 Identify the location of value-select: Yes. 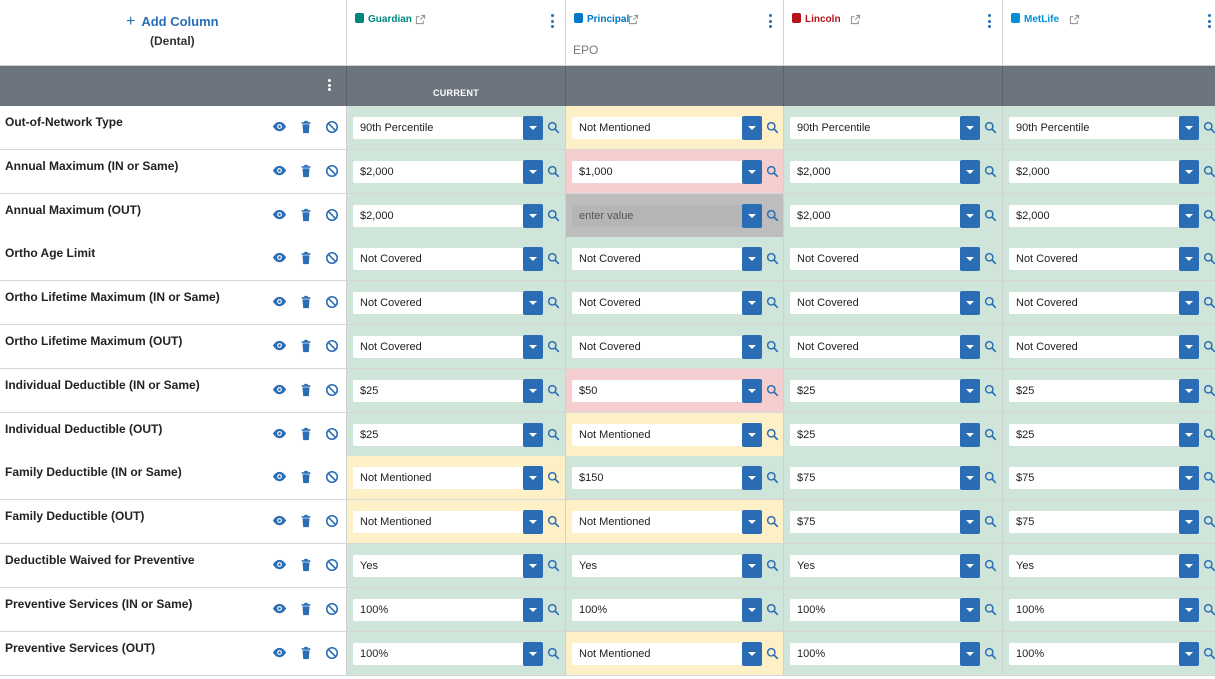
(885, 565).